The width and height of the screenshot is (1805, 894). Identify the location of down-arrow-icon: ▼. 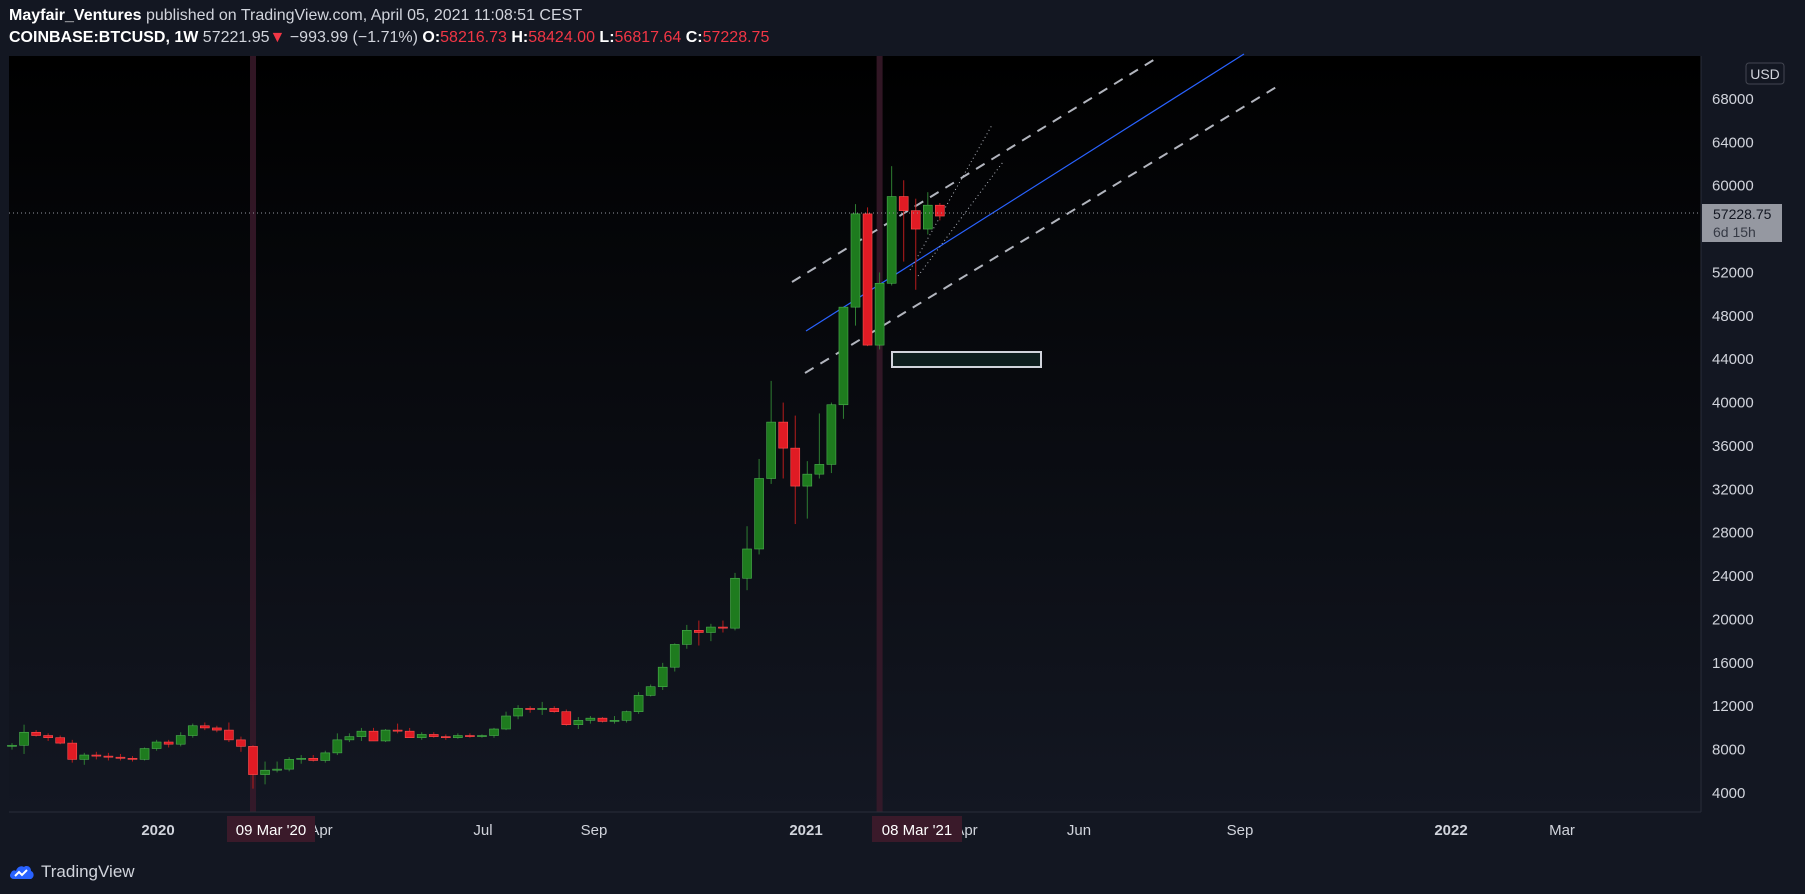
(277, 37).